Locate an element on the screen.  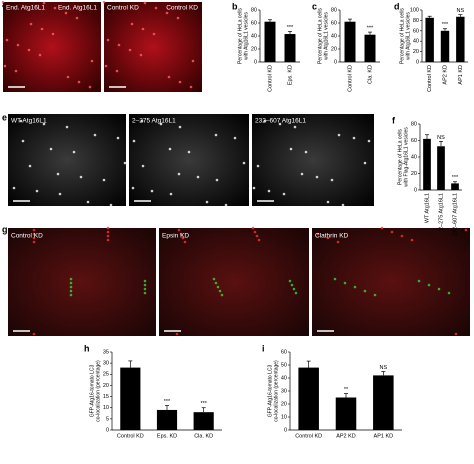
y-tick-label: 10 is located at coordinates (284, 417).